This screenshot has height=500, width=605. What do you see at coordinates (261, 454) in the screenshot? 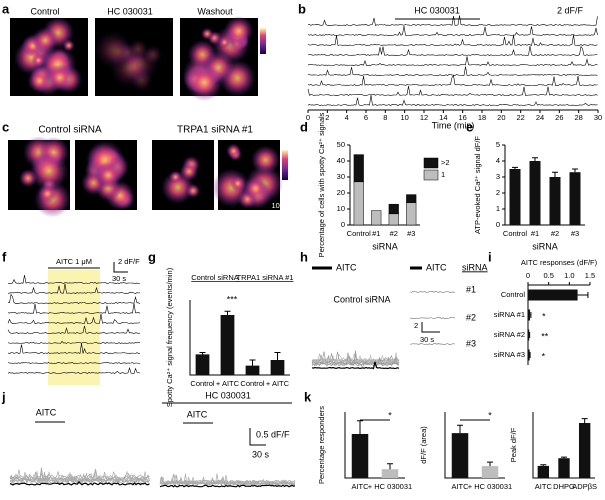
I see `scale-label: 30 s` at bounding box center [261, 454].